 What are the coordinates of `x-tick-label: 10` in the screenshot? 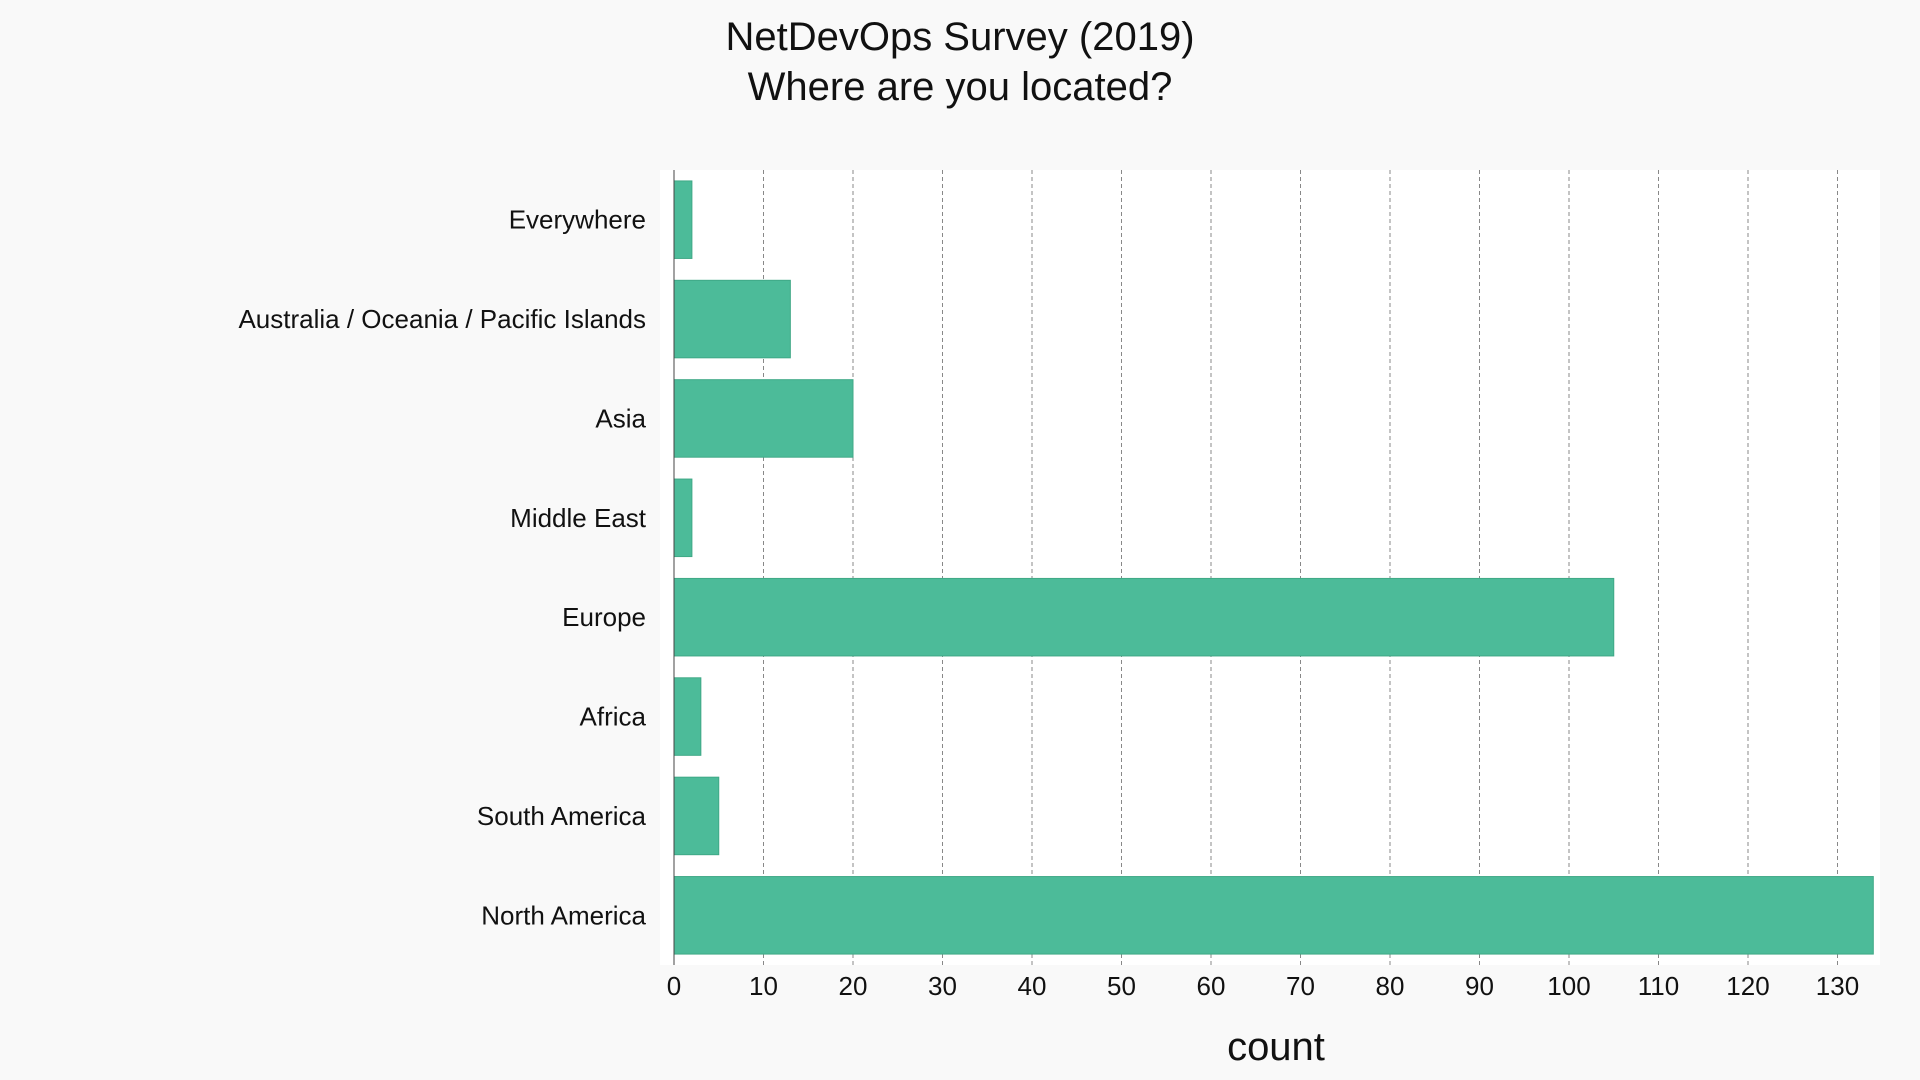 It's located at (763, 986).